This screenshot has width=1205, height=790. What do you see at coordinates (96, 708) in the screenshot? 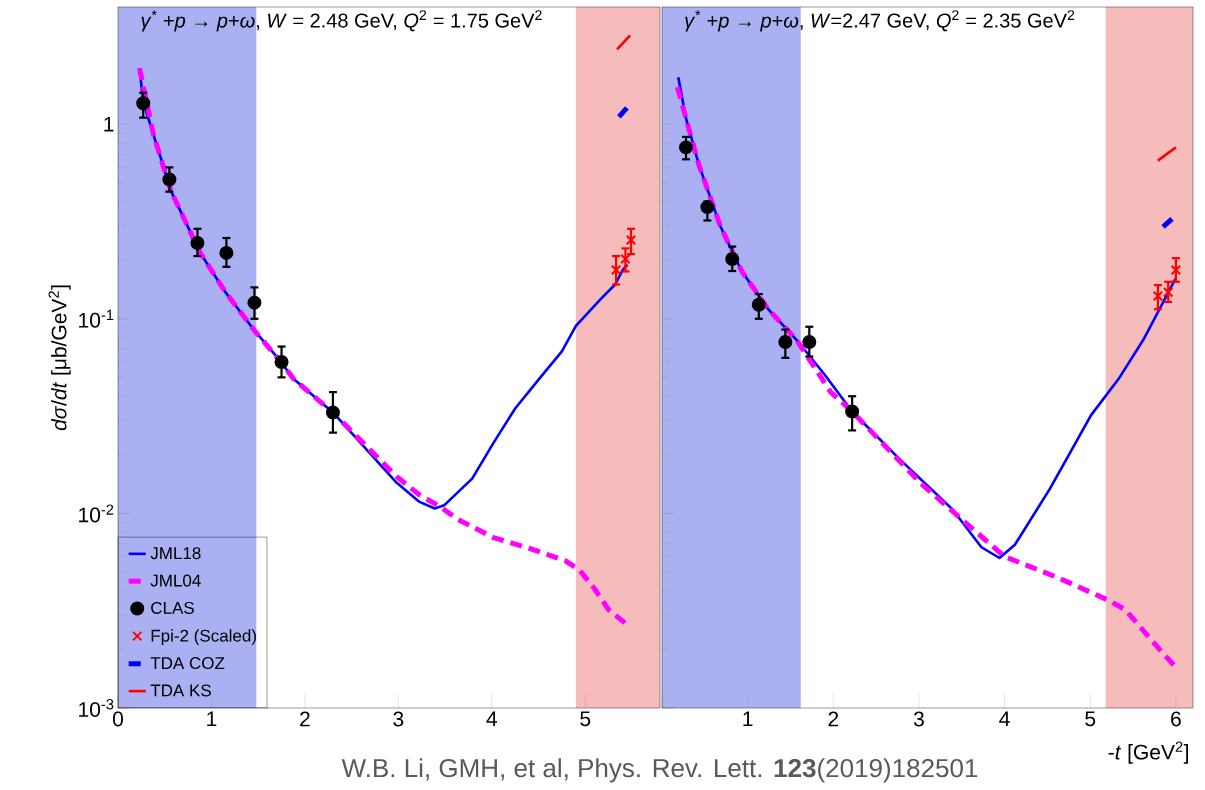
I see `y-tick-label: 10$^{-3}$` at bounding box center [96, 708].